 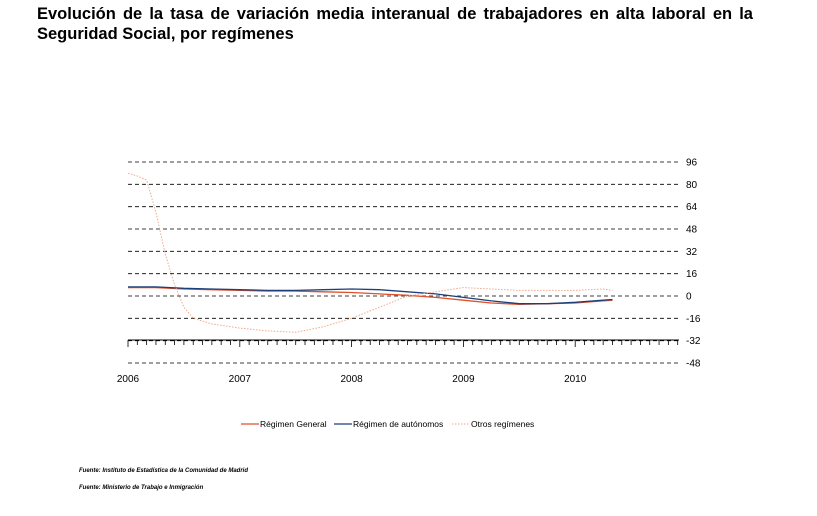 What do you see at coordinates (692, 252) in the screenshot?
I see `y-tick-label: 32` at bounding box center [692, 252].